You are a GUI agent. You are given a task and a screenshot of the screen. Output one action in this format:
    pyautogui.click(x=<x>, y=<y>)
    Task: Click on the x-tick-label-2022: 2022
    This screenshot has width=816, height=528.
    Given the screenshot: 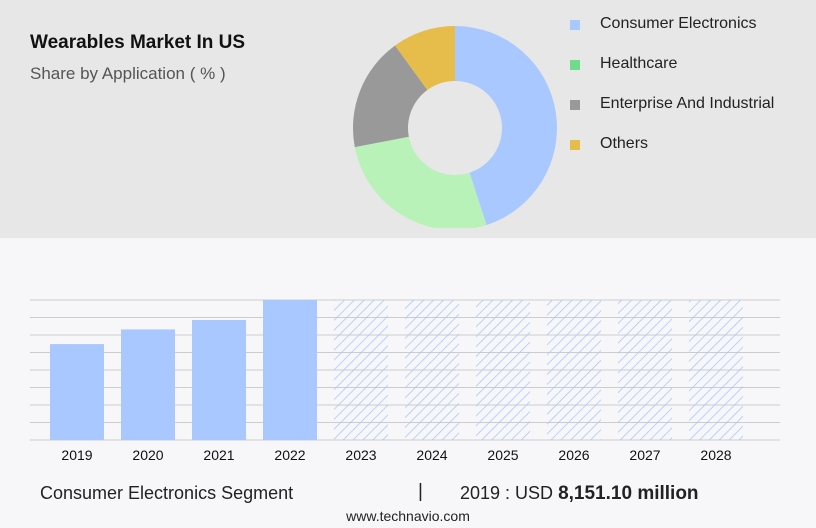 What is the action you would take?
    pyautogui.click(x=289, y=455)
    